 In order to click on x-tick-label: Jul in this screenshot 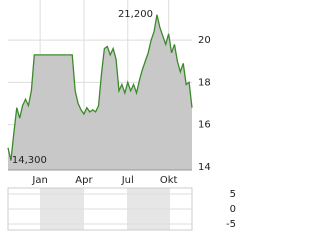, I will do `click(127, 180)`.